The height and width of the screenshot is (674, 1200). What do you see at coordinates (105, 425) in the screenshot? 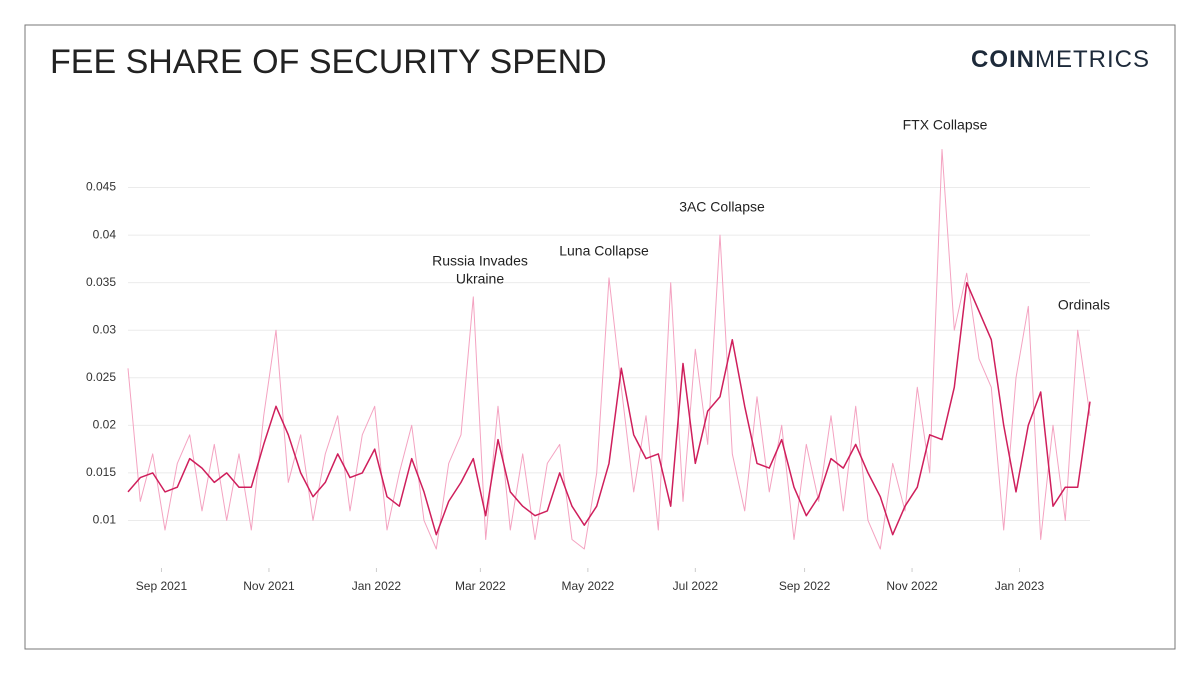
I see `y-tick-label: 0.02` at bounding box center [105, 425].